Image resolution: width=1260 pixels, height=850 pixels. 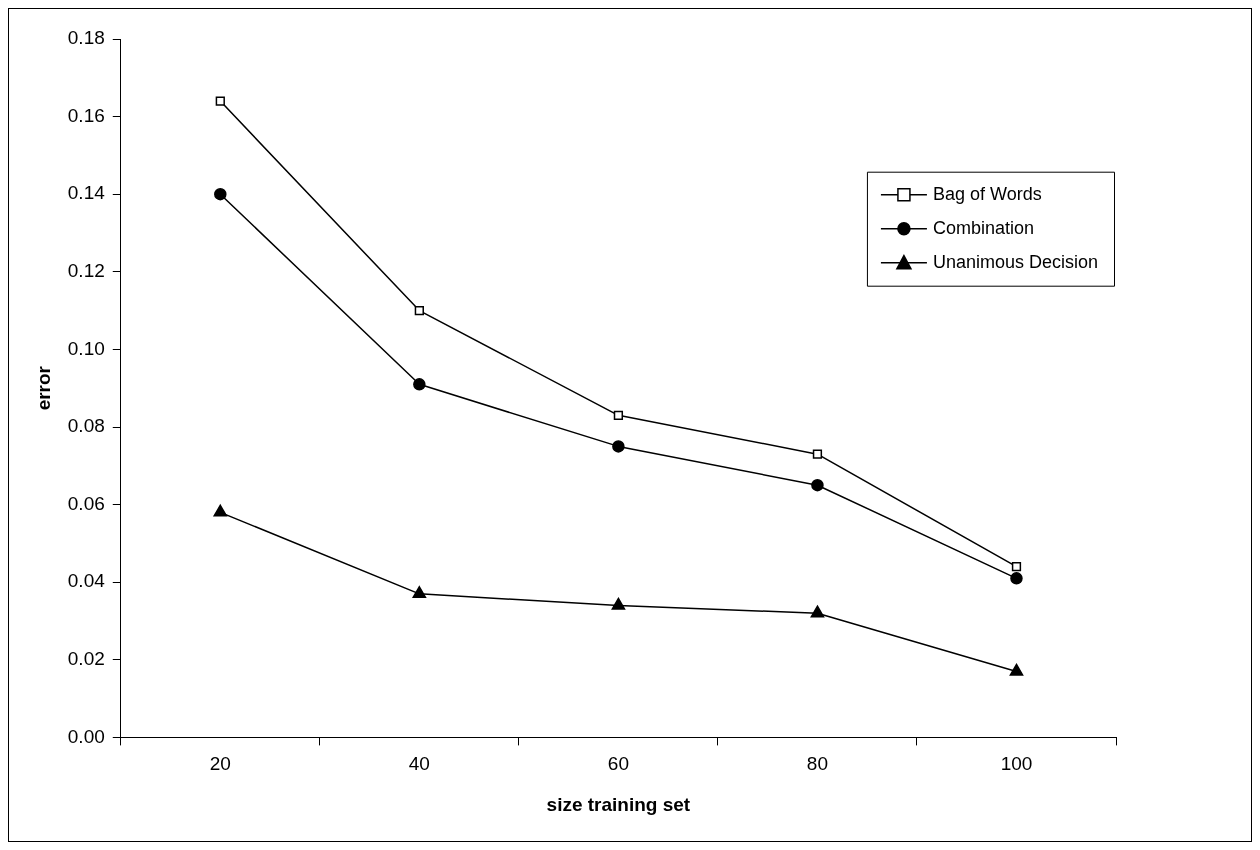 I want to click on y-tick-label: 0.02, so click(x=86, y=659).